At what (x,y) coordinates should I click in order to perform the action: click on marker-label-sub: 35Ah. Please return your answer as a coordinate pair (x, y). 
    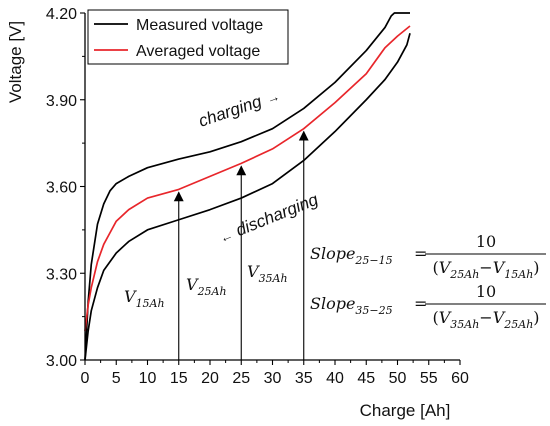
    Looking at the image, I should click on (273, 278).